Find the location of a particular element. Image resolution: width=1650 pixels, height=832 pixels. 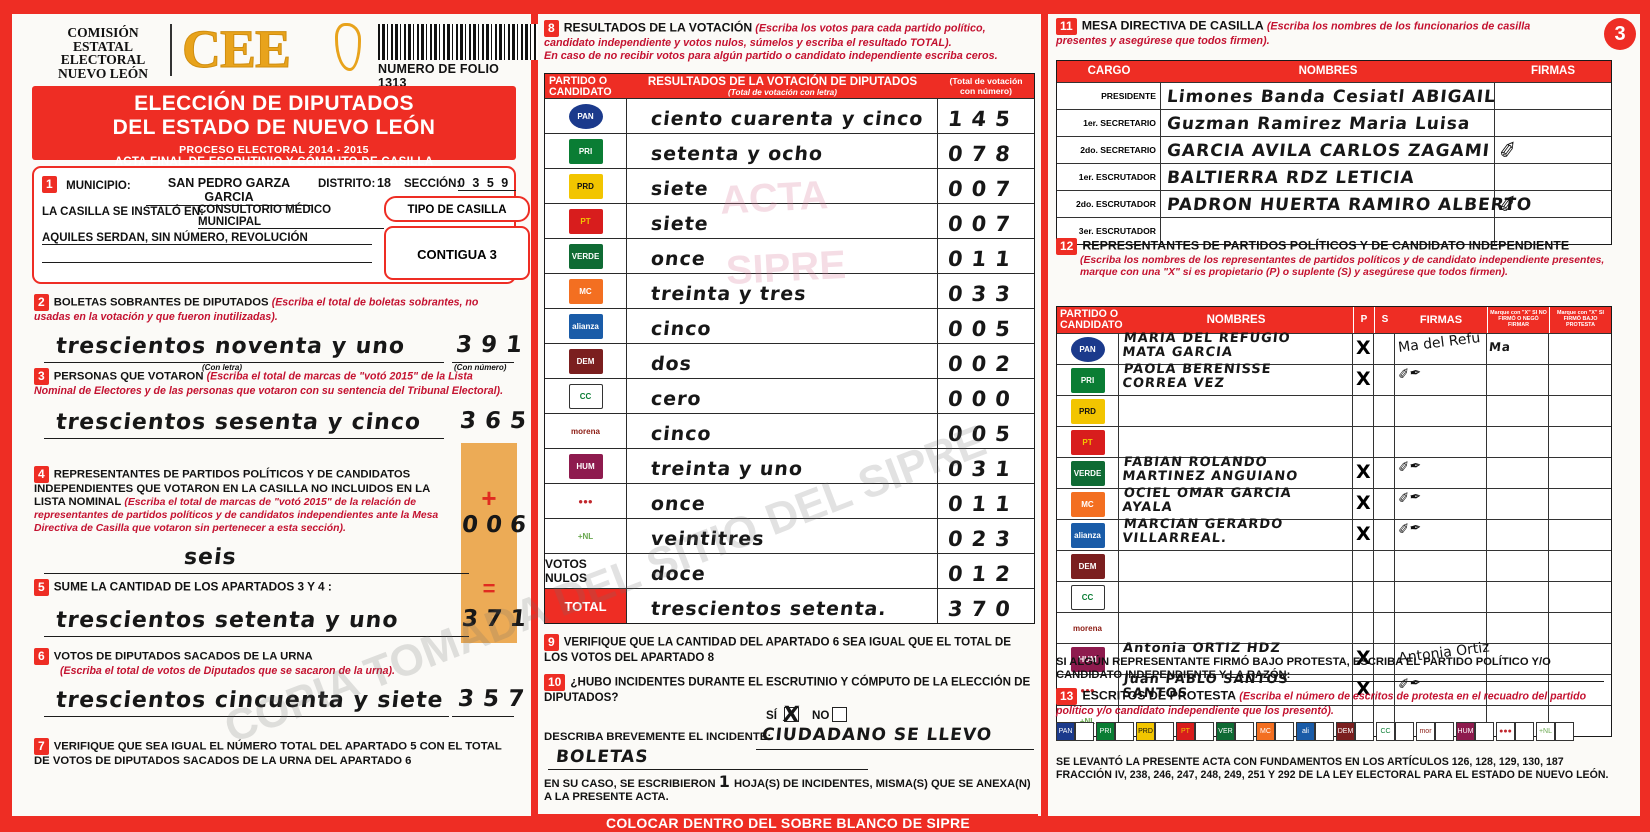

protest-box-group: MC is located at coordinates (1275, 731).